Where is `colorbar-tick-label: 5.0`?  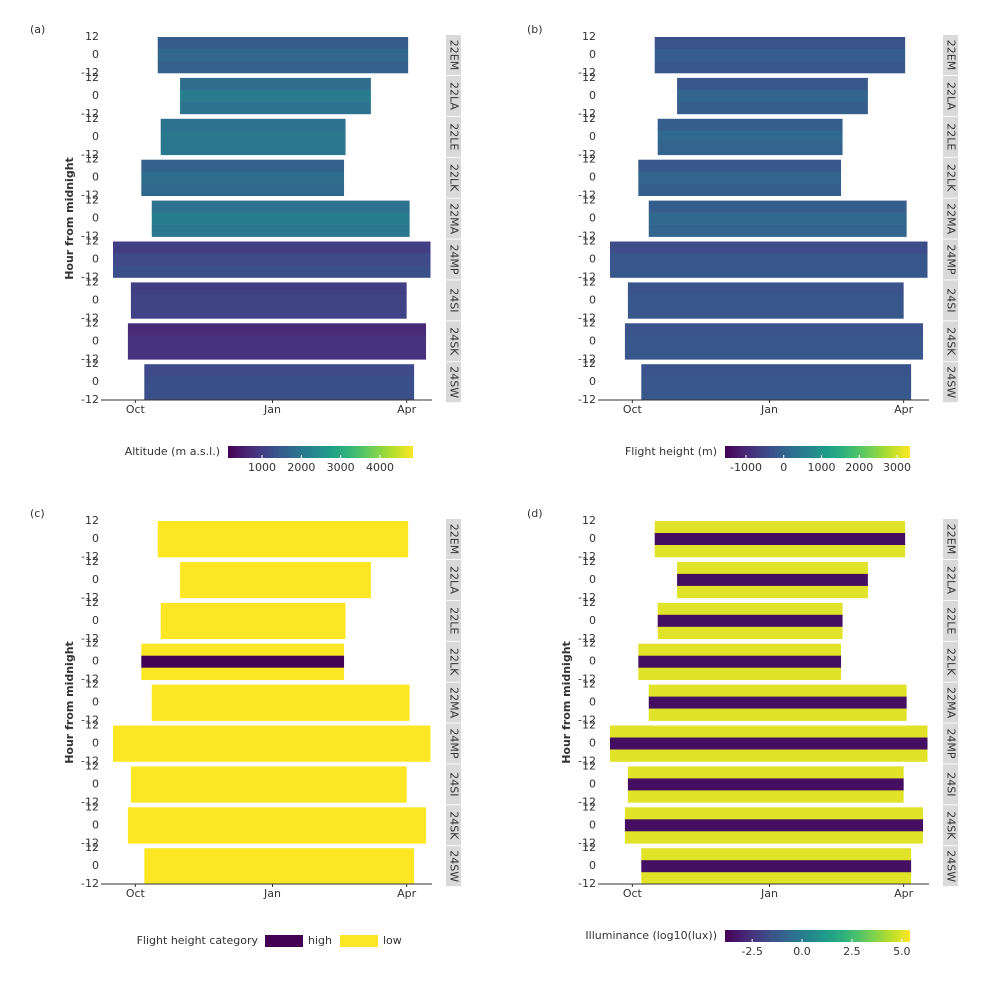 colorbar-tick-label: 5.0 is located at coordinates (902, 951).